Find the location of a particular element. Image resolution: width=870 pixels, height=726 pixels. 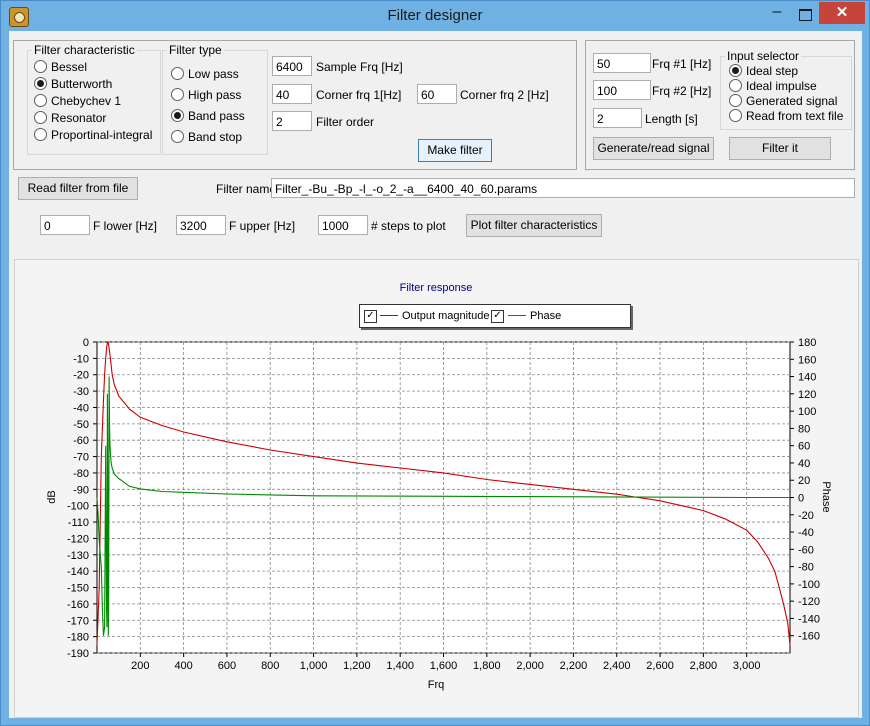

radio-butterworth: Butterworth is located at coordinates (73, 84).